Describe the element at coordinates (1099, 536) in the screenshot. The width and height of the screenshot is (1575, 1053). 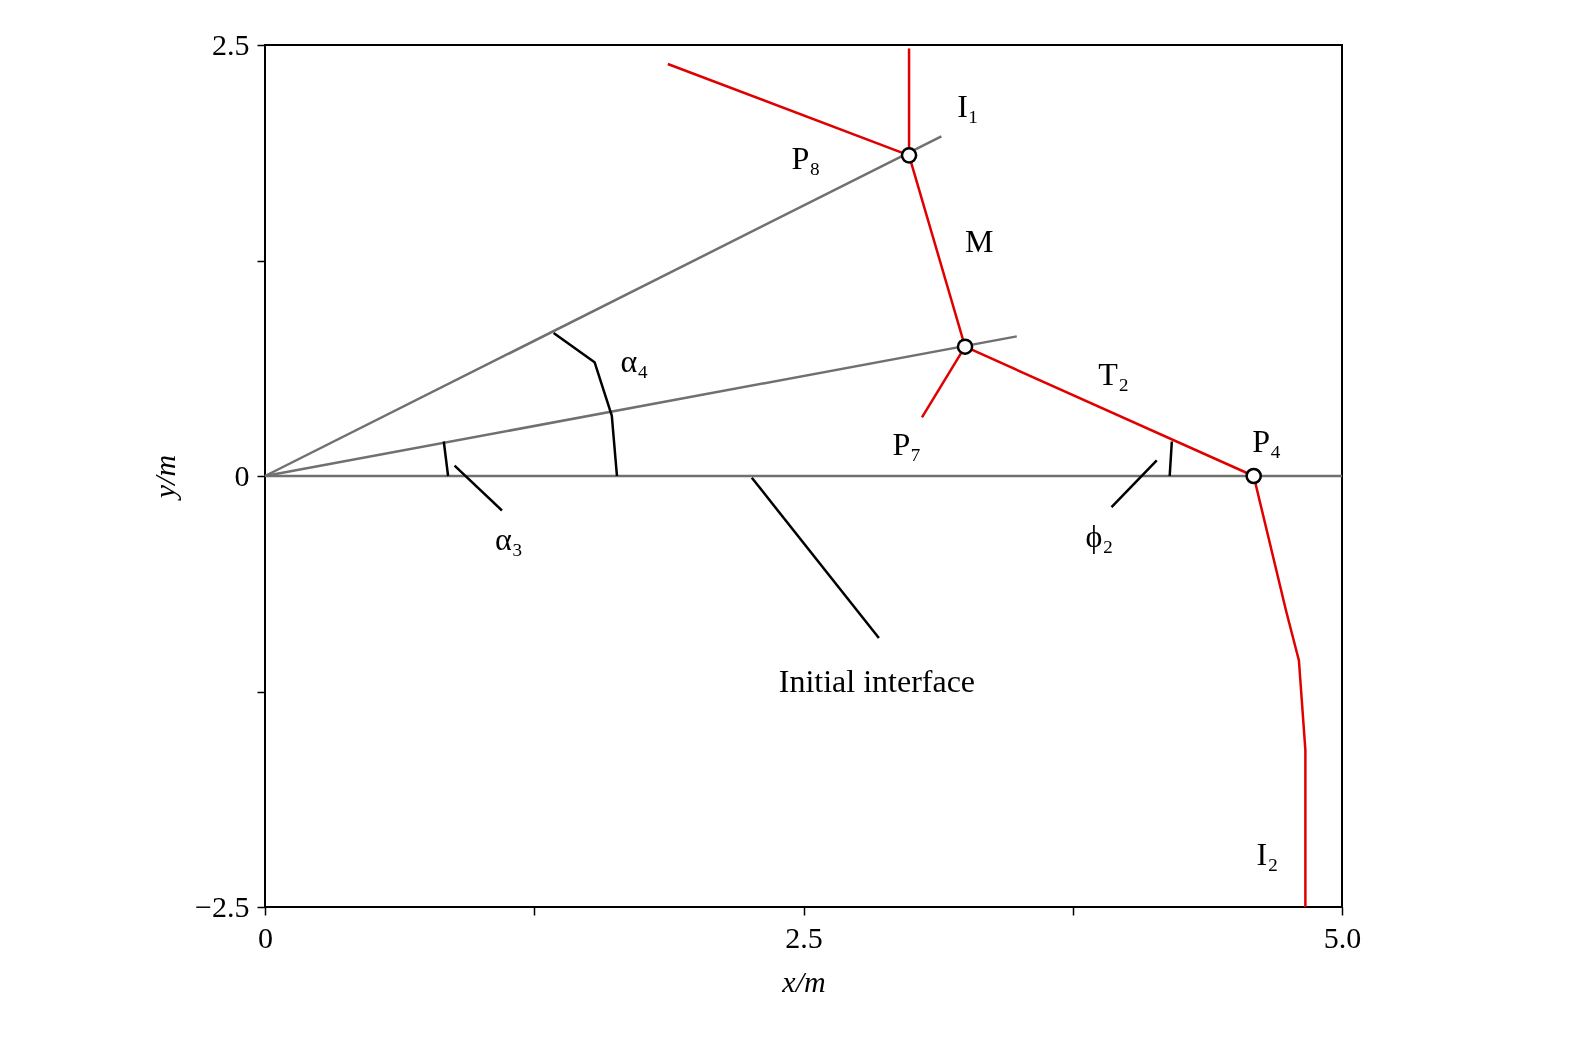
I see `annotation: ϕ₂` at that location.